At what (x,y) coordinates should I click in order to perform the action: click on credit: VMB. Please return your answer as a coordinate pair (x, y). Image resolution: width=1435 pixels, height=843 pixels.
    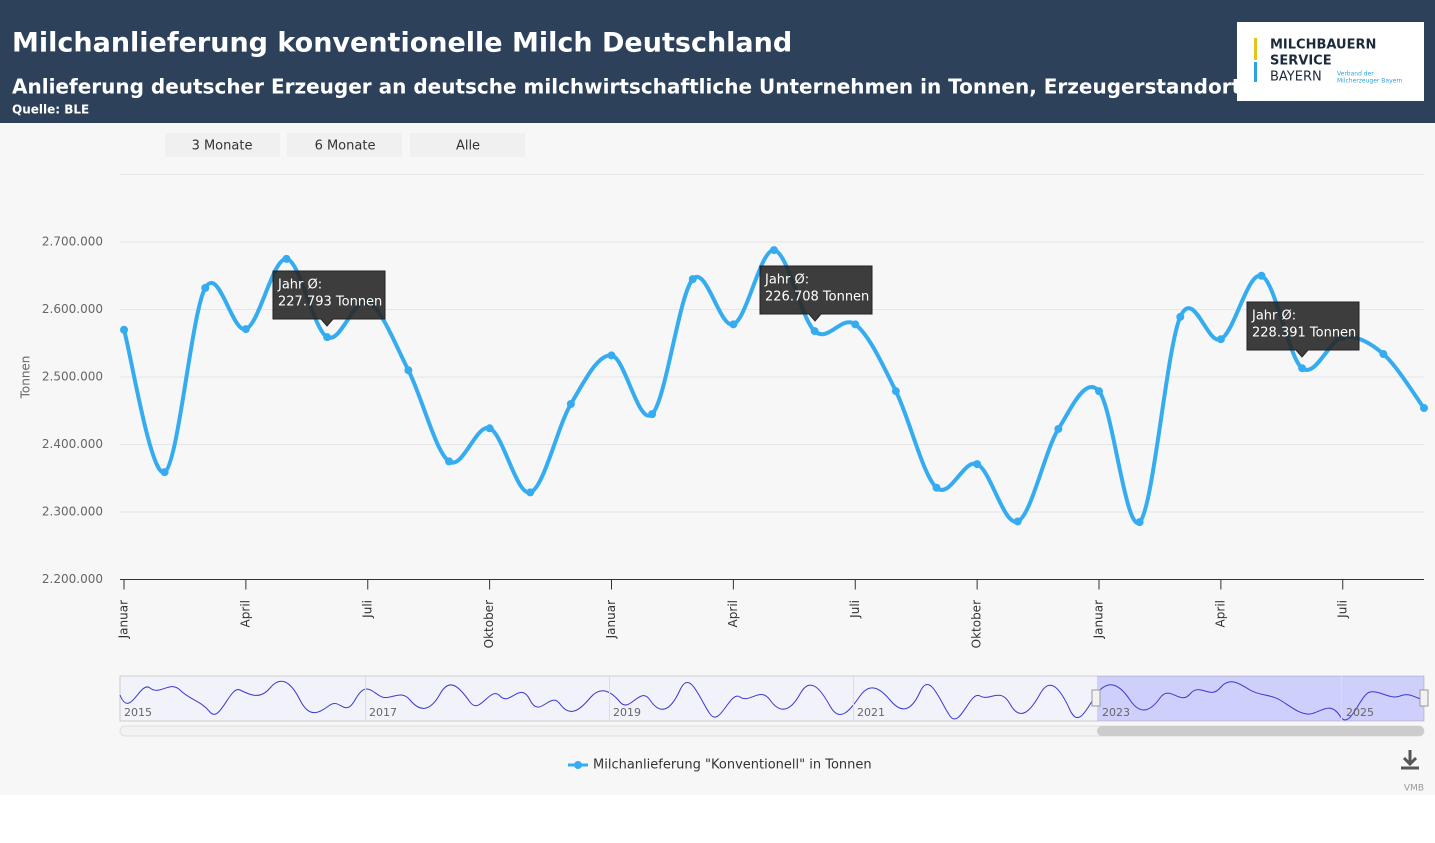
    Looking at the image, I should click on (1414, 789).